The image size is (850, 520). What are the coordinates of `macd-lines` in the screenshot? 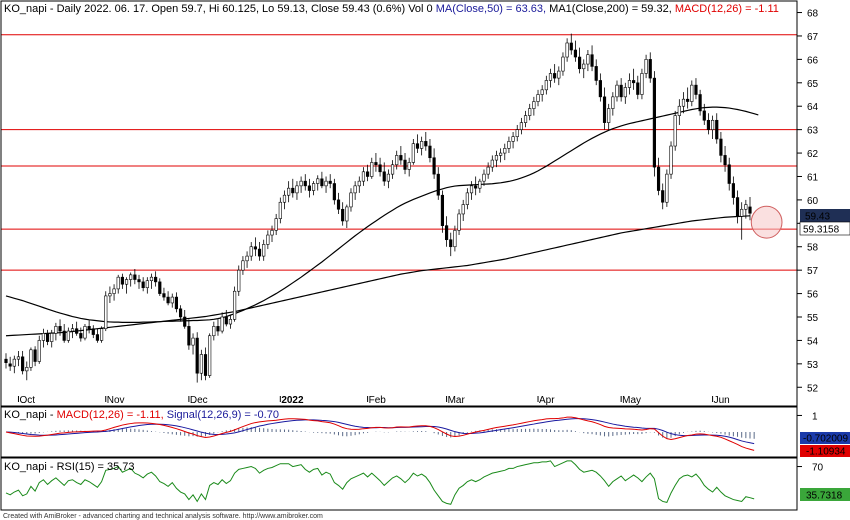 It's located at (380, 433).